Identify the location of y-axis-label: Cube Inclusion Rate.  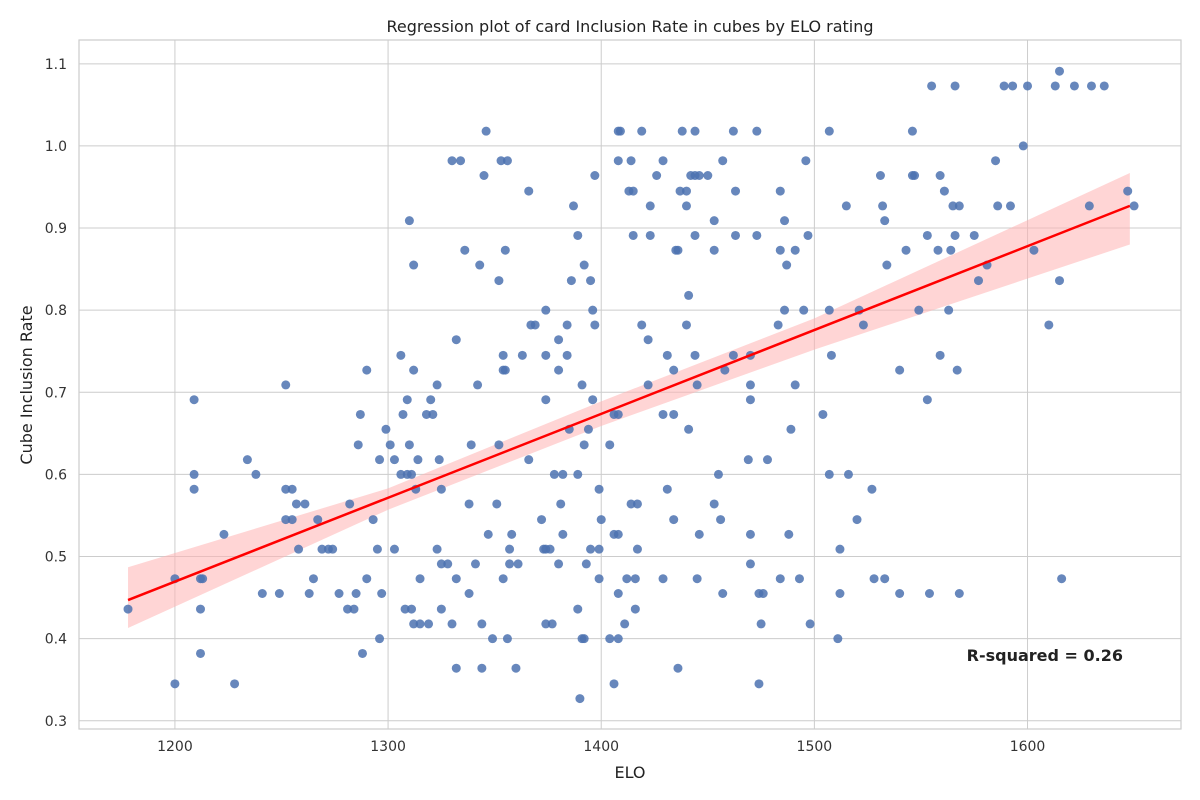
(26, 384).